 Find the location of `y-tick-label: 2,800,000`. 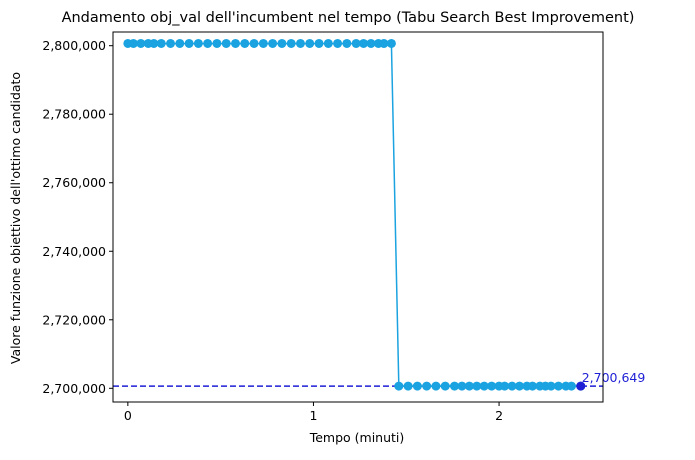

y-tick-label: 2,800,000 is located at coordinates (74, 45).